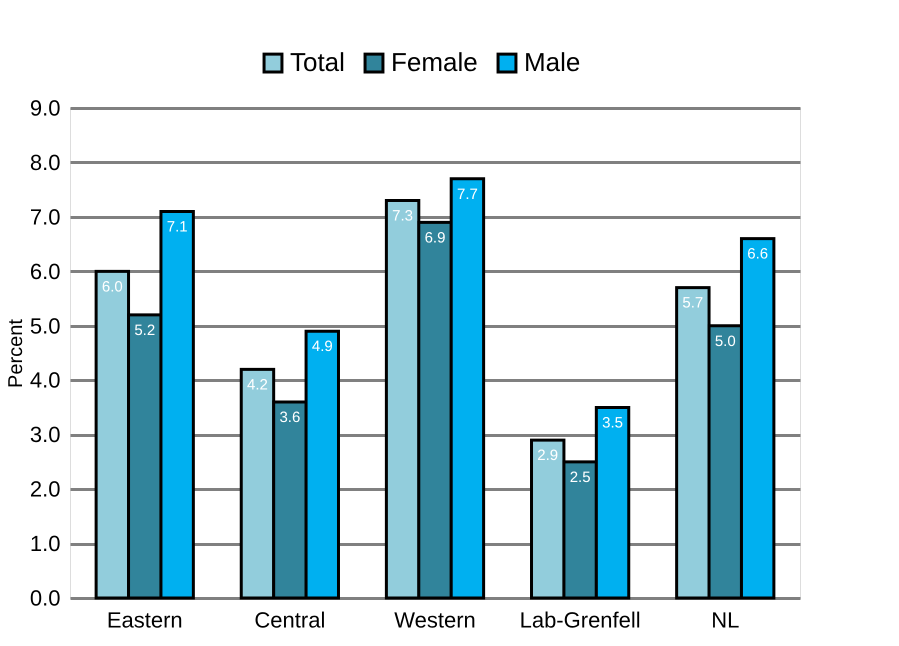 The width and height of the screenshot is (899, 646). Describe the element at coordinates (45, 543) in the screenshot. I see `y-tick-label: 1.0` at that location.